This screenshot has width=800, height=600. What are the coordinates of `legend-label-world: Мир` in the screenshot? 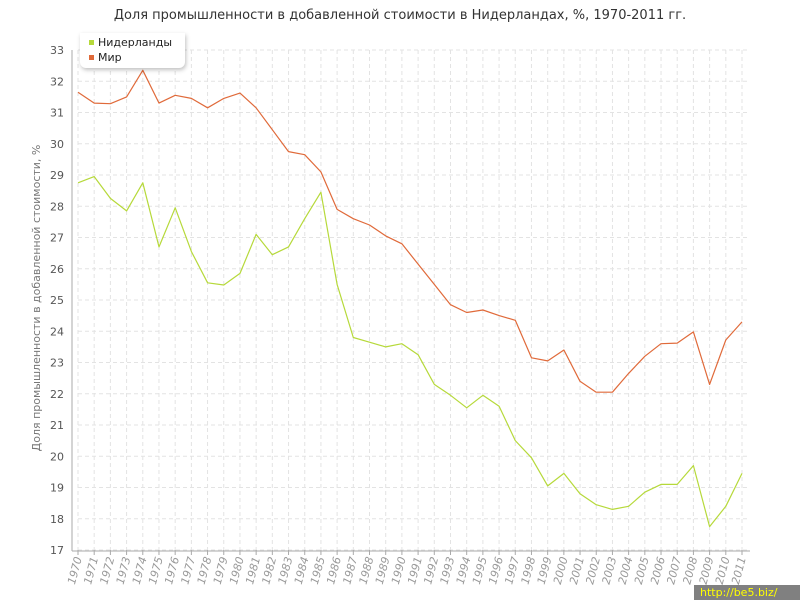 It's located at (110, 57).